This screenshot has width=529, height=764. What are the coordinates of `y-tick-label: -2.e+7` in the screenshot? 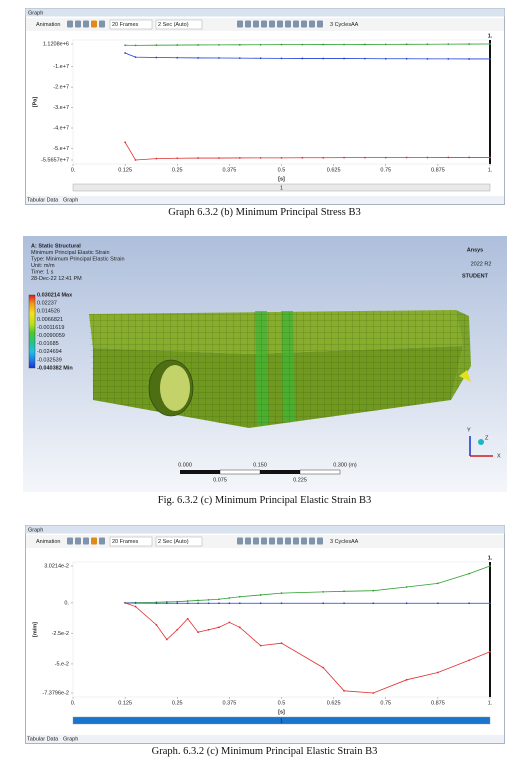 It's located at (61, 88).